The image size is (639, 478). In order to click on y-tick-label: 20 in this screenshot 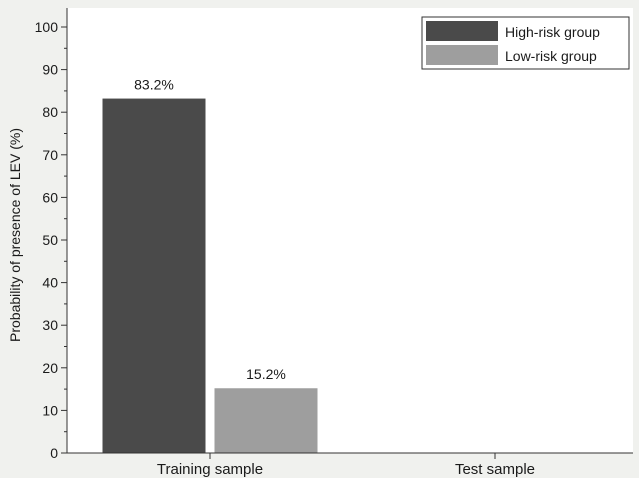, I will do `click(50, 368)`.